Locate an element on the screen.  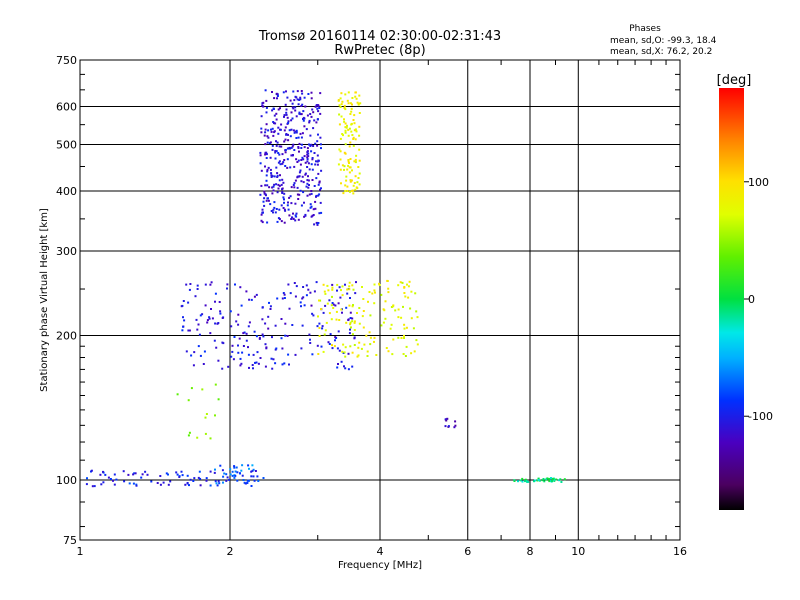
chart-title: Tromsø 20160114 02:30:00-02:31:43 is located at coordinates (379, 36).